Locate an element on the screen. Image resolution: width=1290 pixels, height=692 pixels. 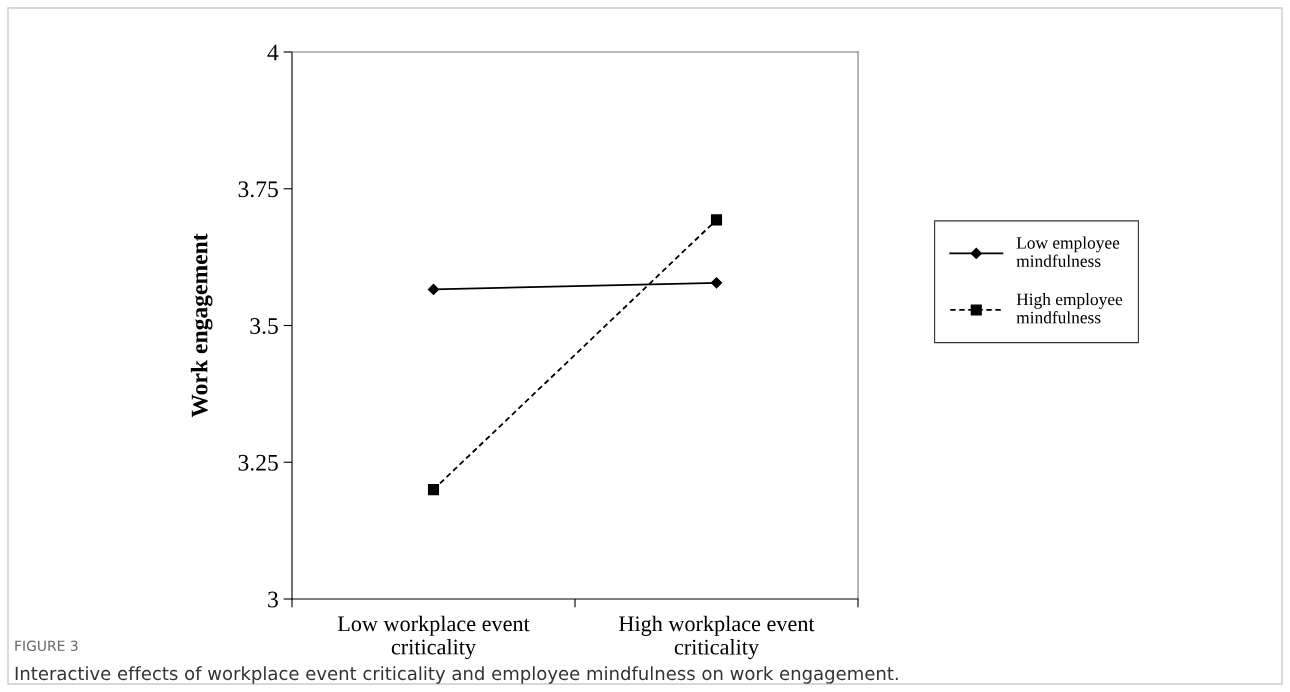
legend-label: High employee mindfulness is located at coordinates (1069, 308).